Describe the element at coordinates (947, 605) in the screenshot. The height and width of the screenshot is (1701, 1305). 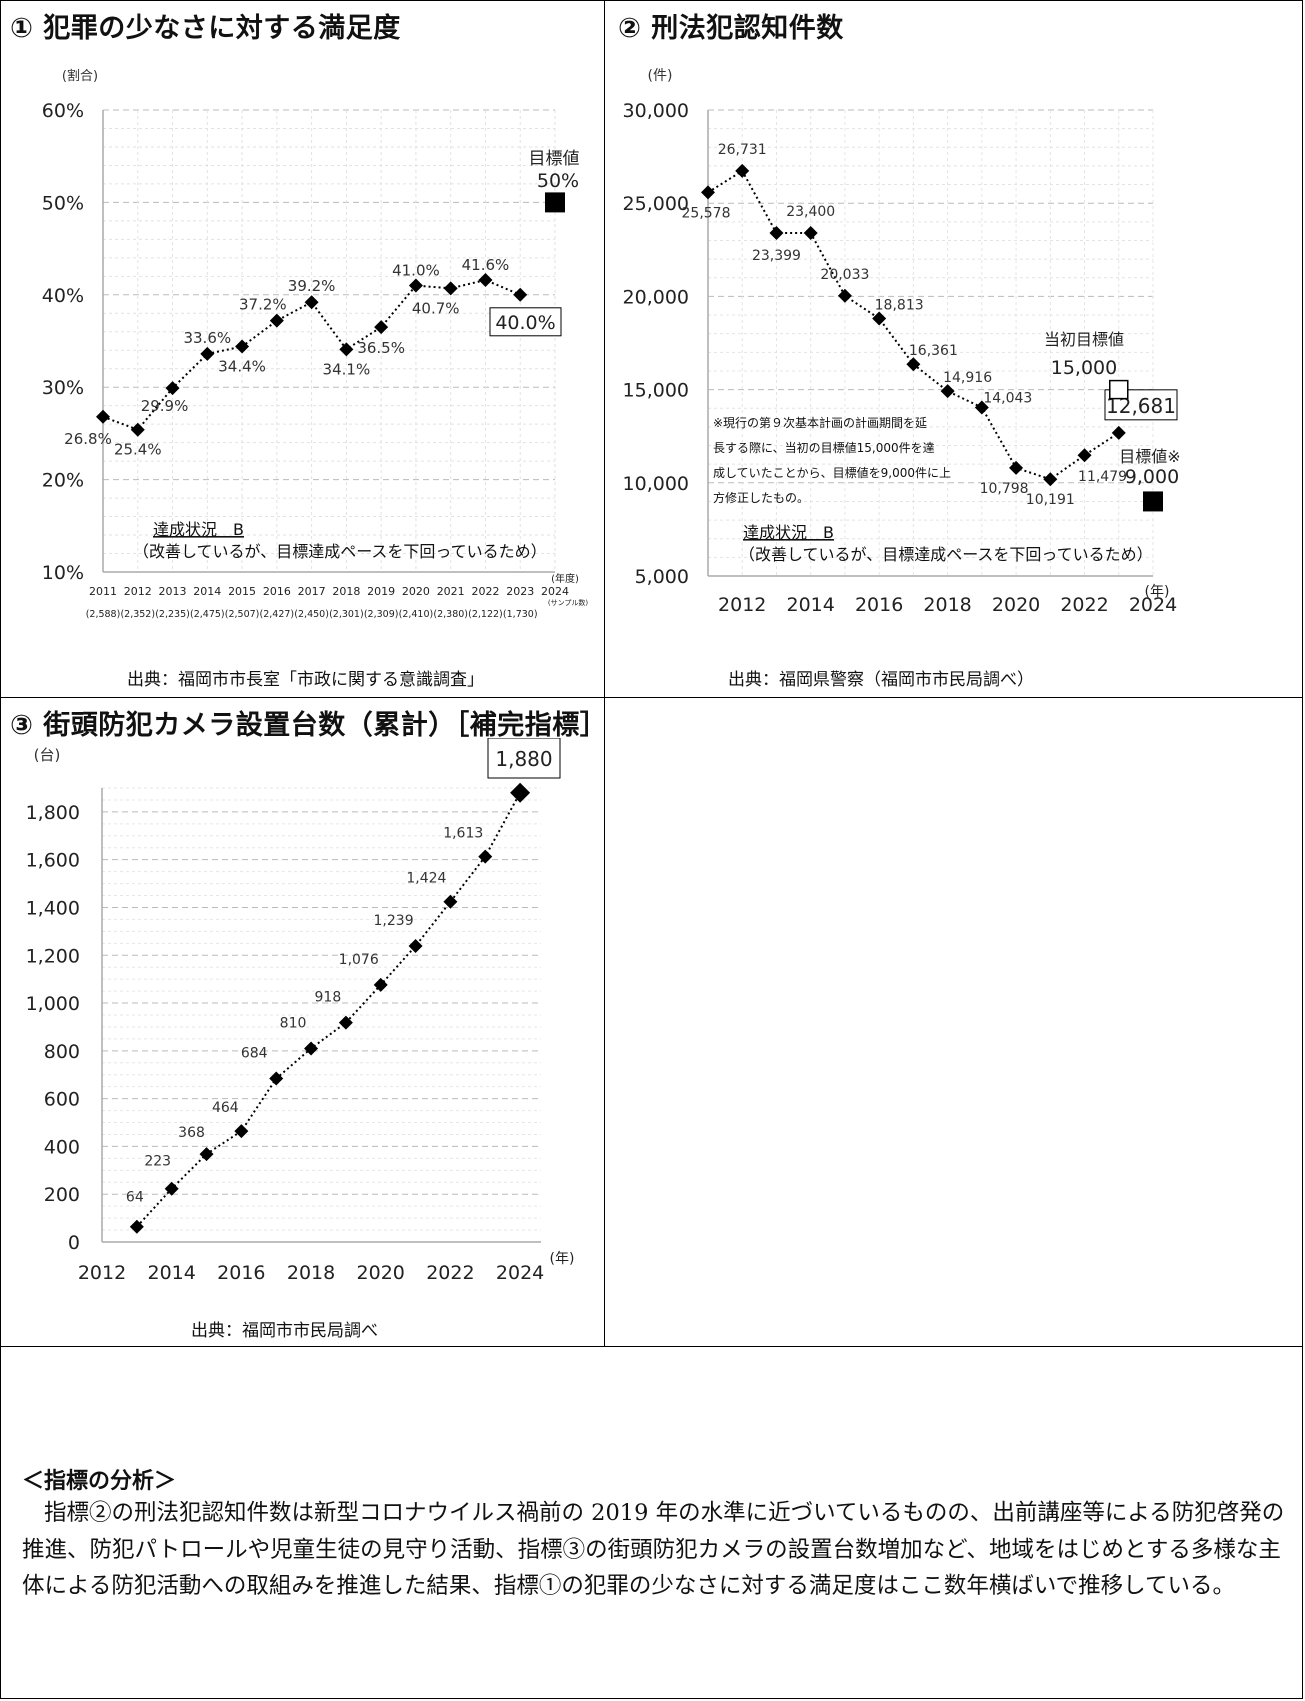
I see `x-tick-label: 2018` at that location.